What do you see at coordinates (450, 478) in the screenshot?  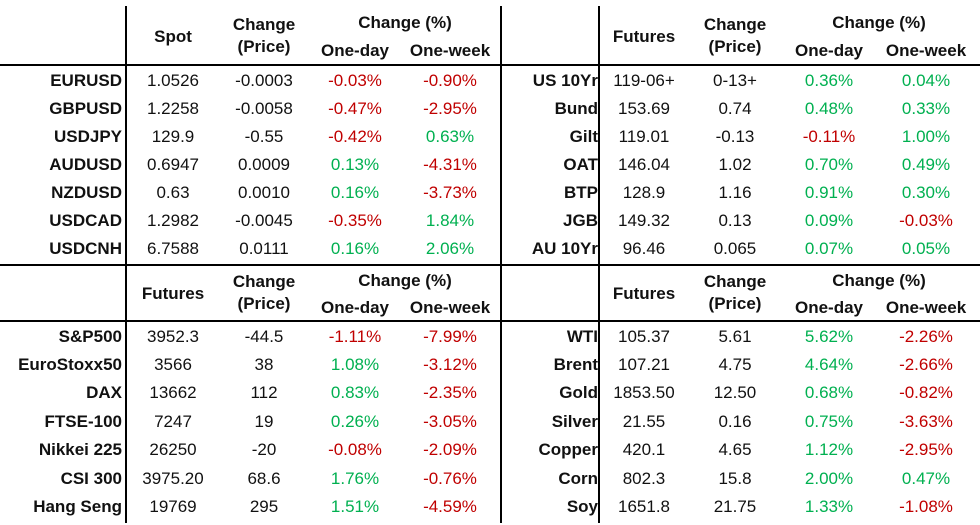 I see `one-week-pct: -0.76%` at bounding box center [450, 478].